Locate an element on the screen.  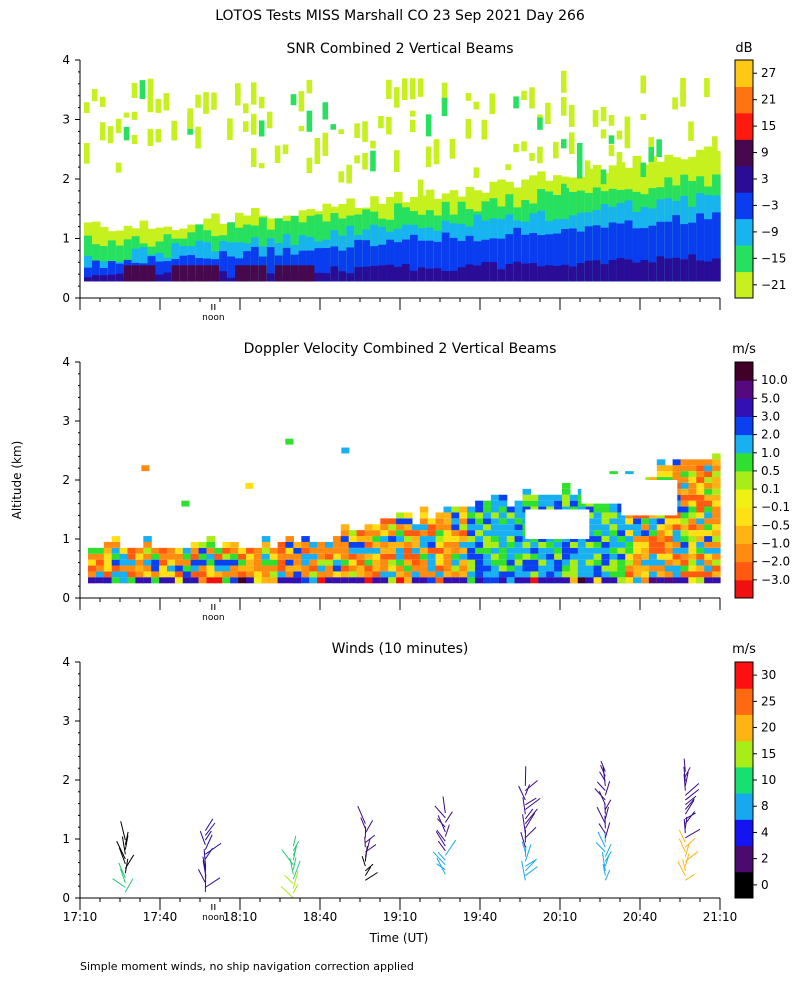
colorbar-tick-label: 20 is located at coordinates (768, 728).